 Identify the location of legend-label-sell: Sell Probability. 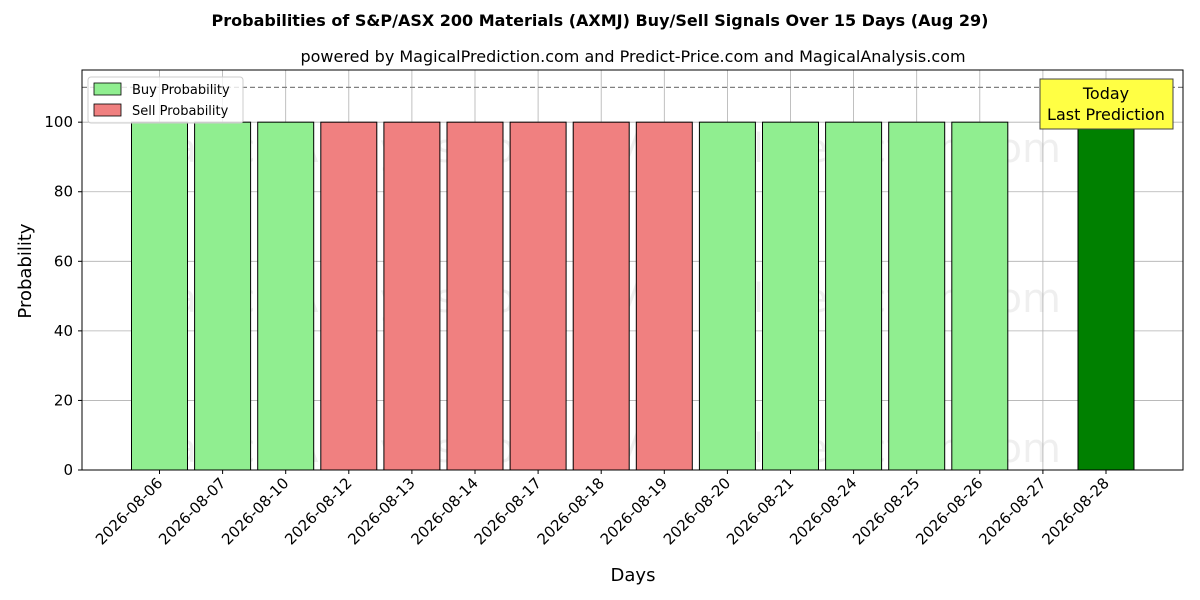
(180, 111).